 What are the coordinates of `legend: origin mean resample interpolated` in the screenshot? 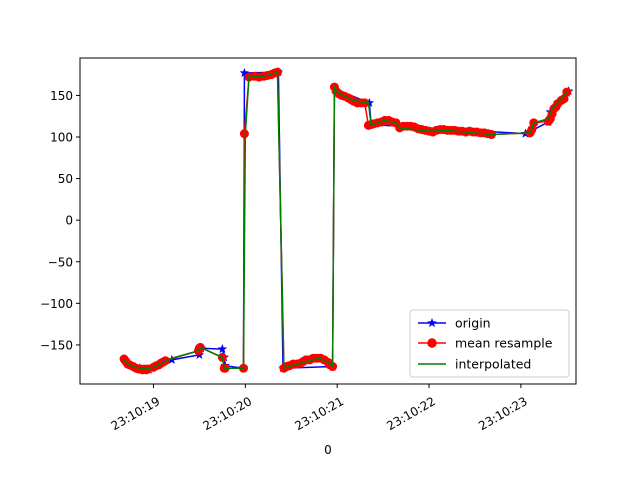 It's located at (489, 343).